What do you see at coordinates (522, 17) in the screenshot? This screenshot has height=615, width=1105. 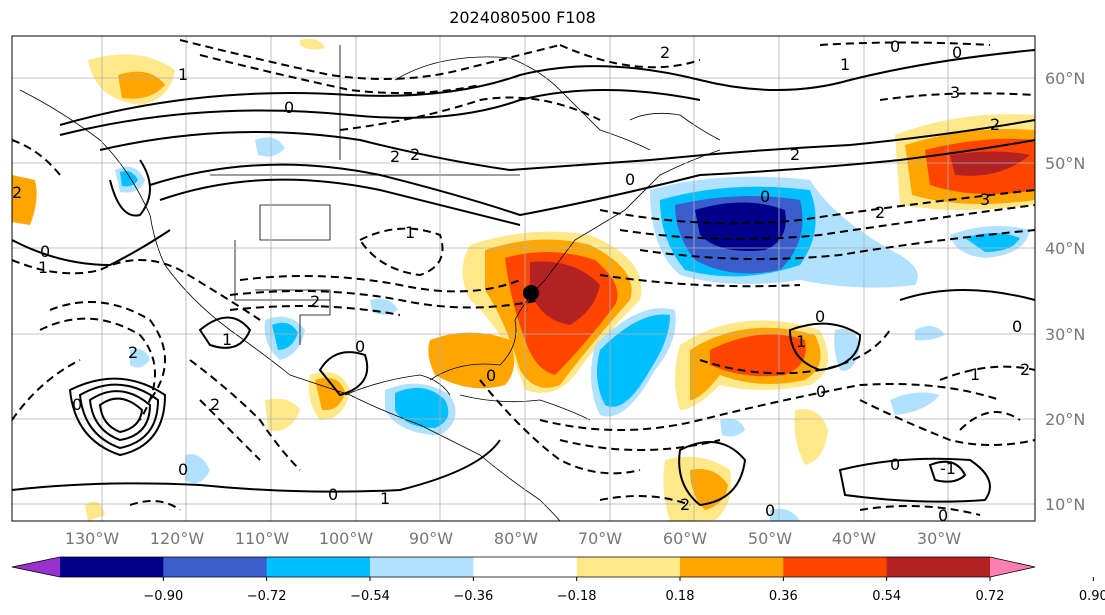 I see `map-title: 2024080500 F108` at bounding box center [522, 17].